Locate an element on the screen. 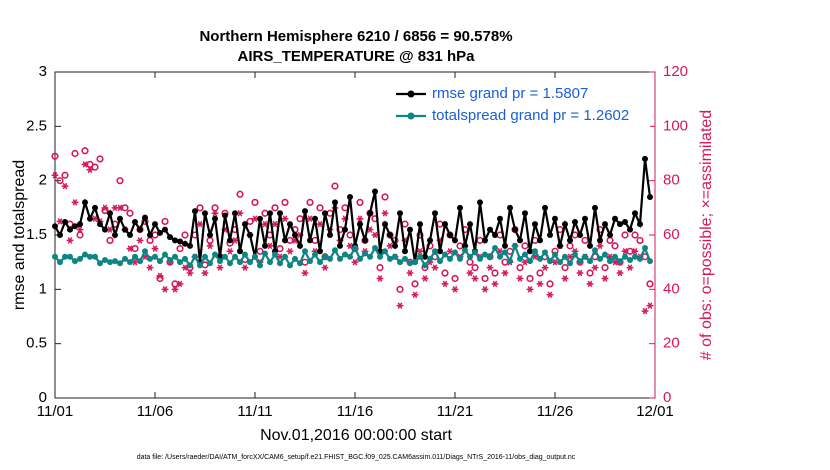  y-axis-label: rmse and totalspread is located at coordinates (19, 235).